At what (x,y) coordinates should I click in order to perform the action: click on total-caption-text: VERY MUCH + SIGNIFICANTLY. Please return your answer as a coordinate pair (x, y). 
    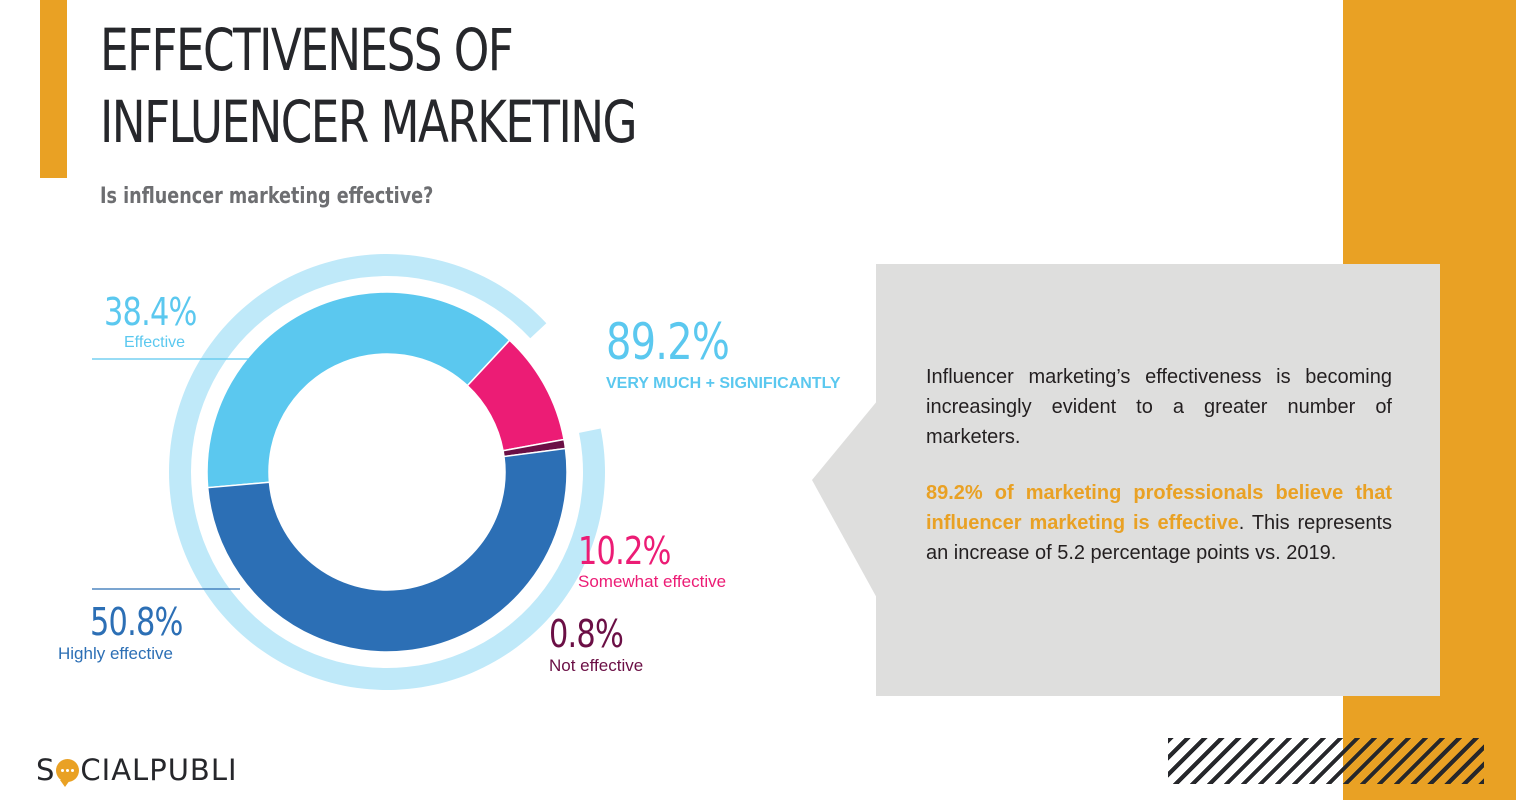
    Looking at the image, I should click on (723, 383).